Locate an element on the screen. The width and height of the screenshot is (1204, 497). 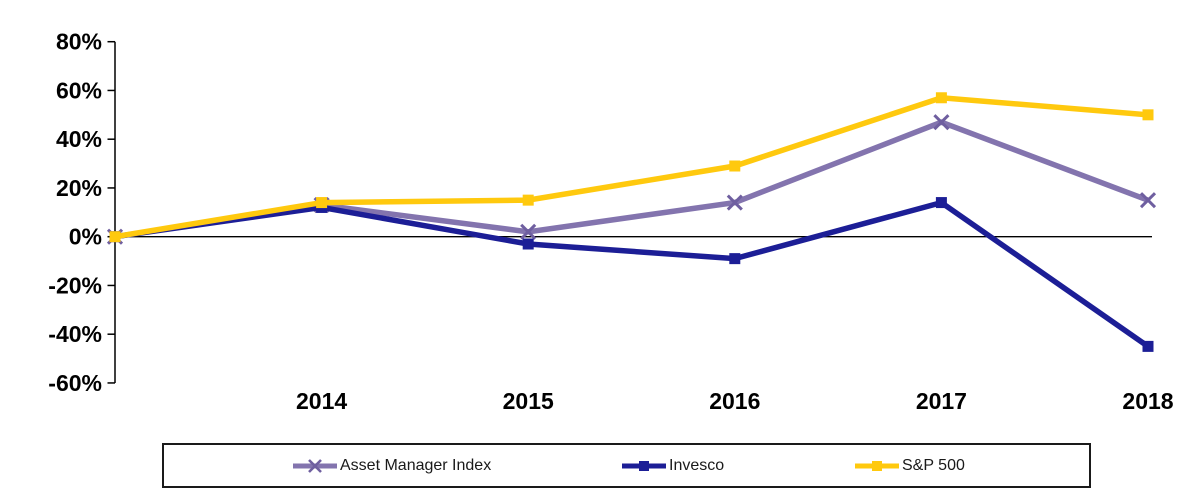
invesco-line-sample-icon is located at coordinates (644, 465).